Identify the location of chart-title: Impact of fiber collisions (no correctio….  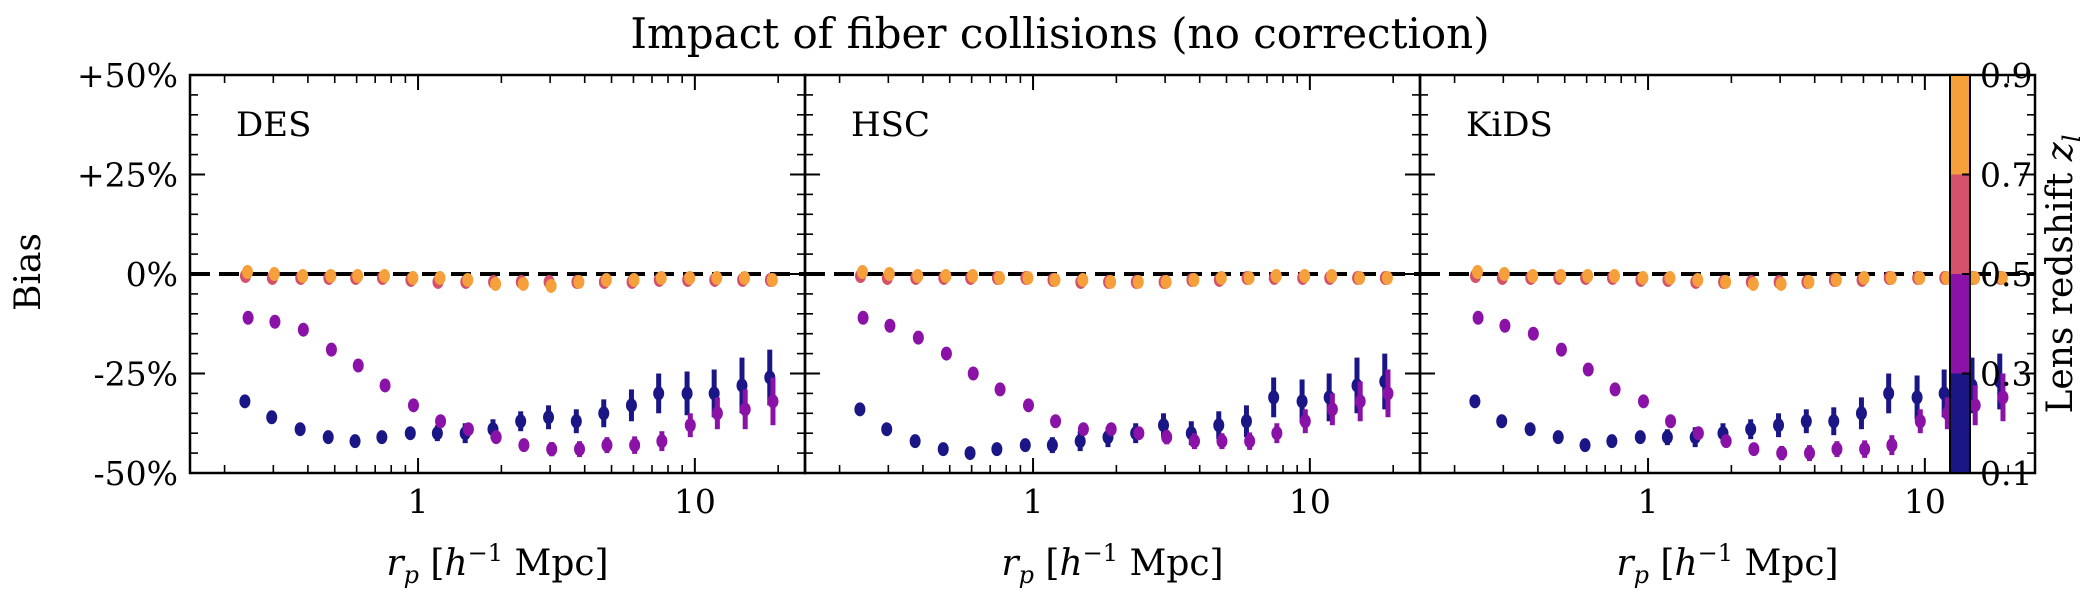
(1059, 33).